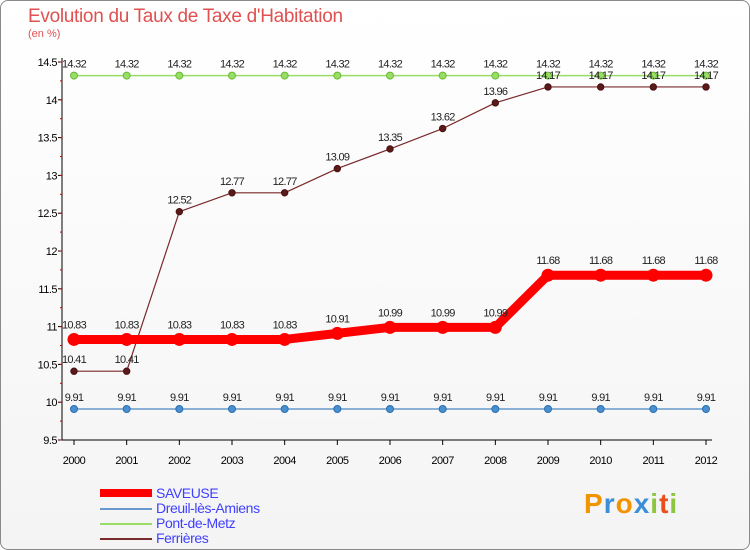 The height and width of the screenshot is (550, 750). I want to click on x-tick-label: 2006, so click(390, 461).